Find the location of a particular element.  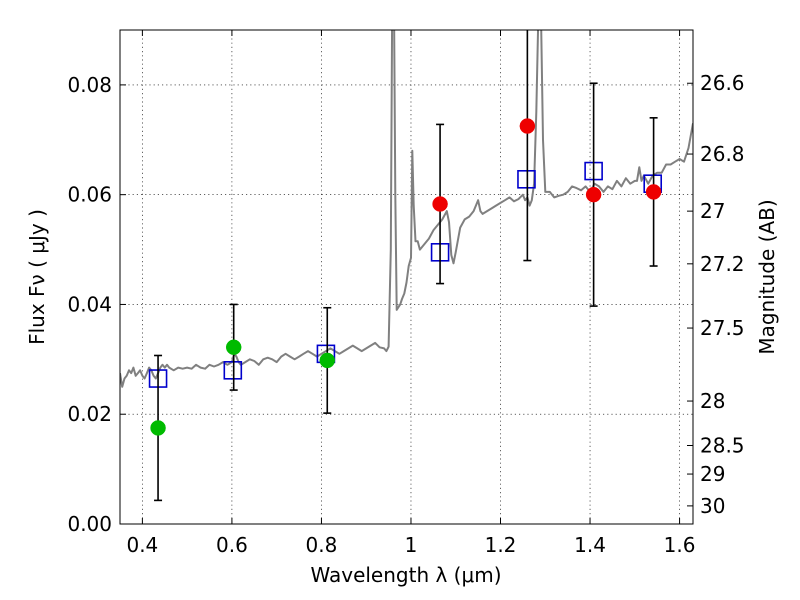

mag-tick-label: 30 is located at coordinates (712, 506).